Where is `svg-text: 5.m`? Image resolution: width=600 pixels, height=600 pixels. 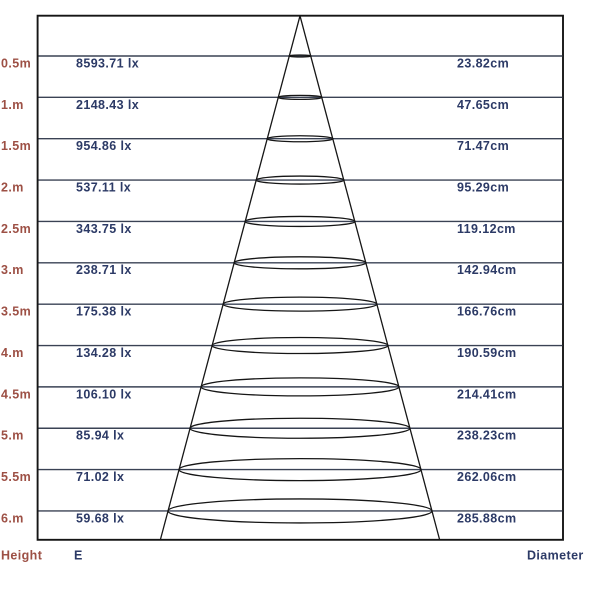 svg-text: 5.m is located at coordinates (12, 436).